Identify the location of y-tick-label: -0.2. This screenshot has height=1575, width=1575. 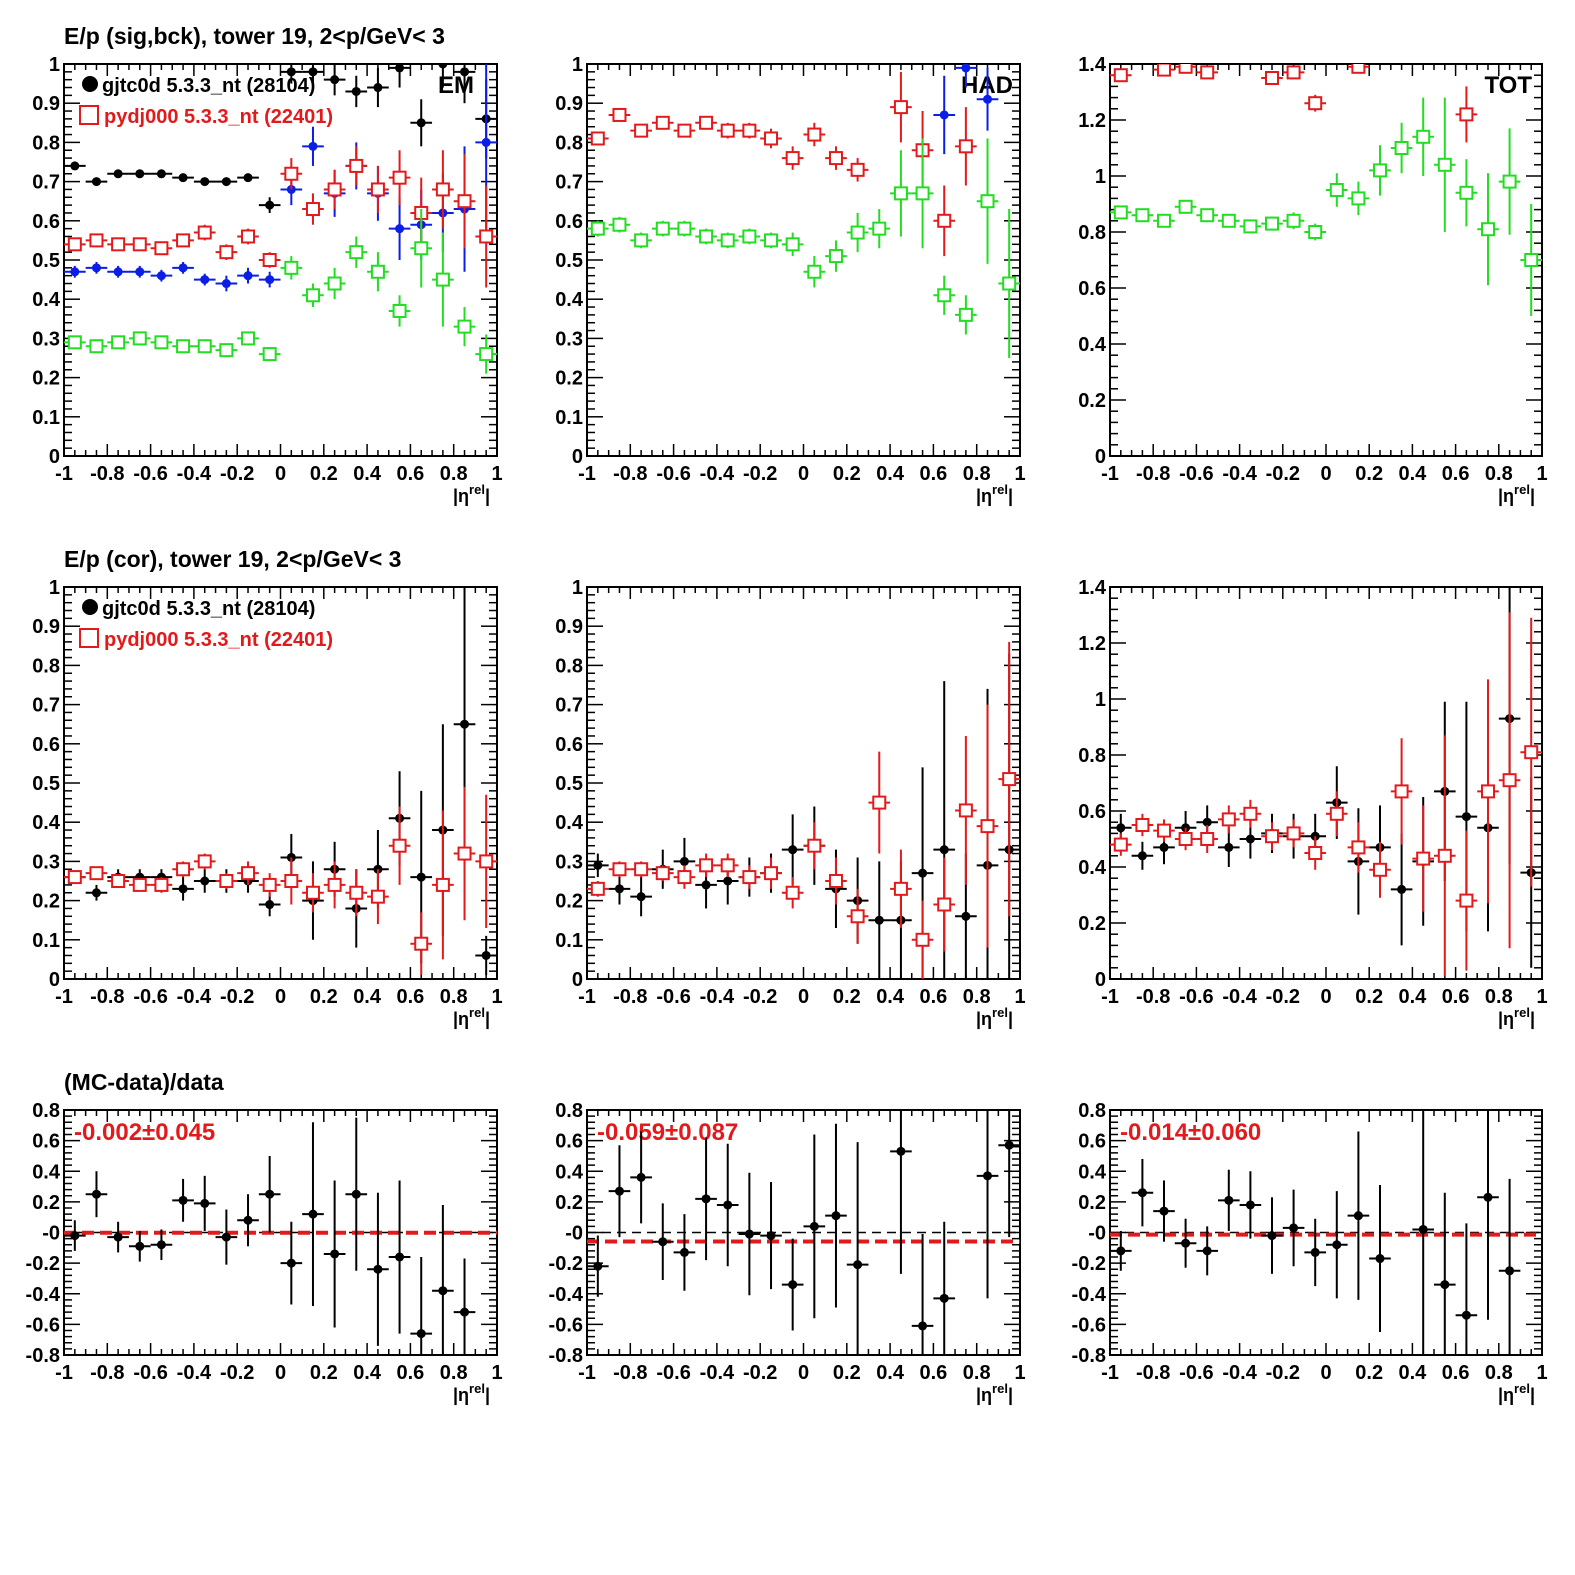
(1089, 1264).